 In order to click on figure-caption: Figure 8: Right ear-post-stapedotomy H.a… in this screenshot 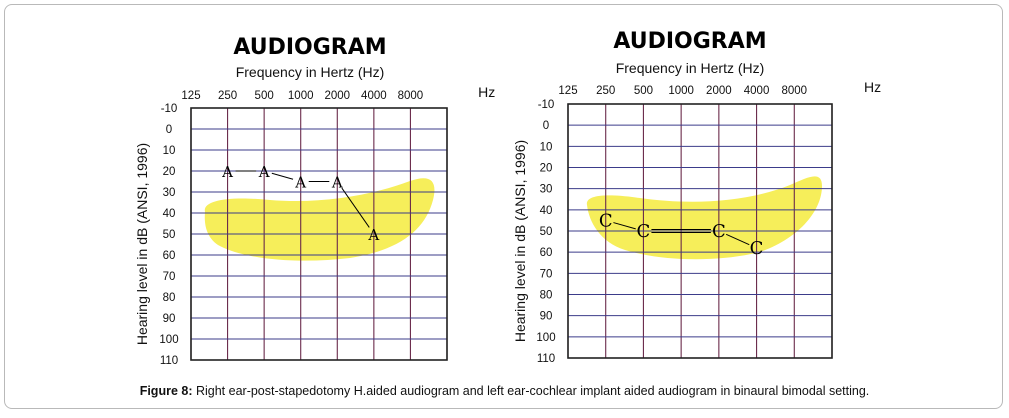, I will do `click(504, 391)`.